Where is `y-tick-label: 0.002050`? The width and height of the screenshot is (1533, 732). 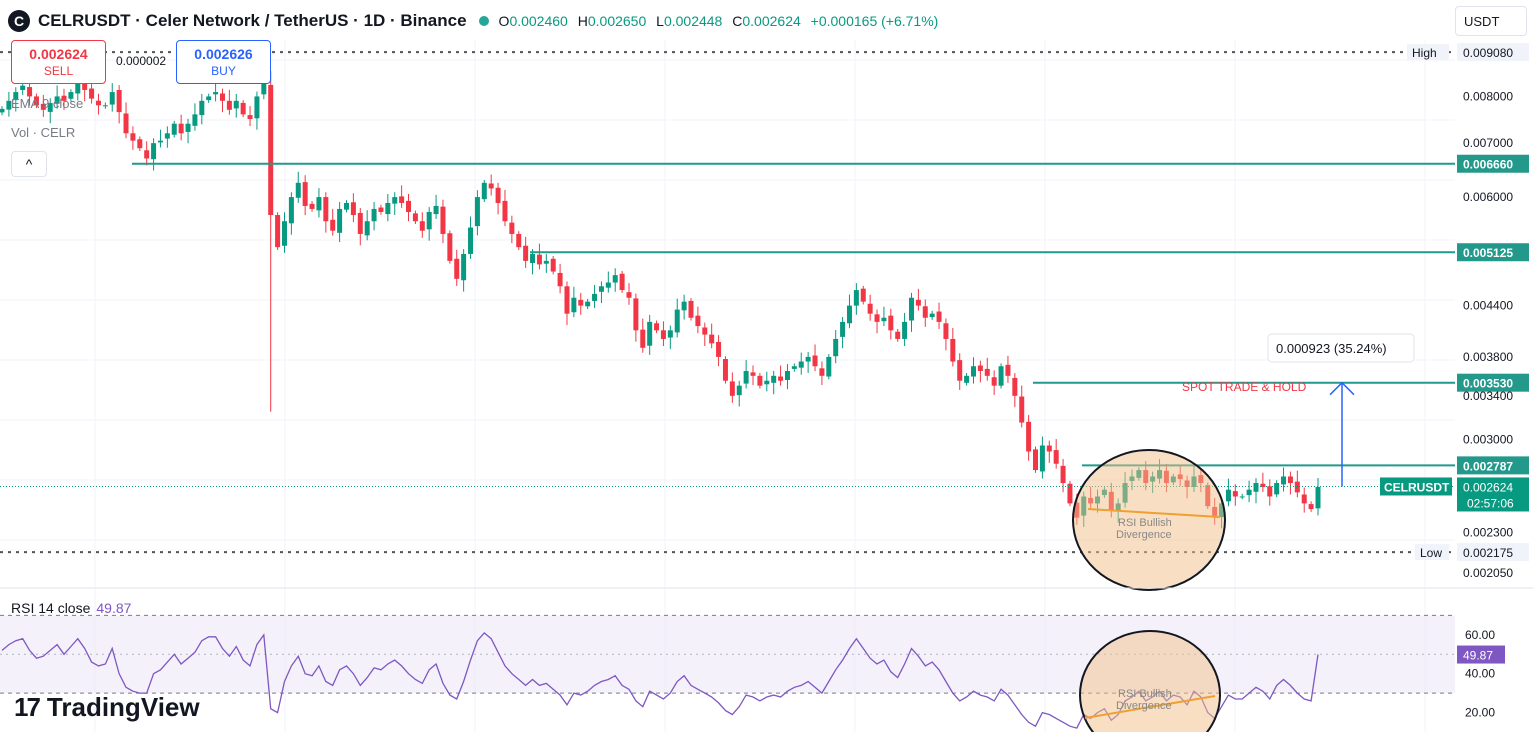
y-tick-label: 0.002050 is located at coordinates (1488, 573).